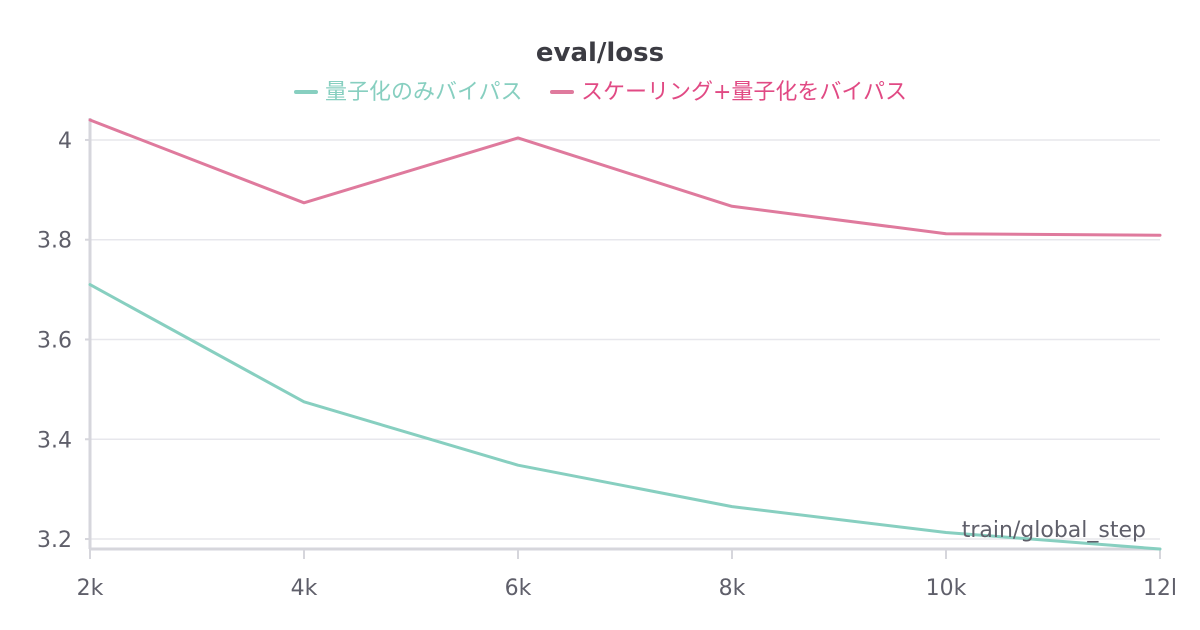  Describe the element at coordinates (946, 588) in the screenshot. I see `x-tick-label: 10k` at that location.